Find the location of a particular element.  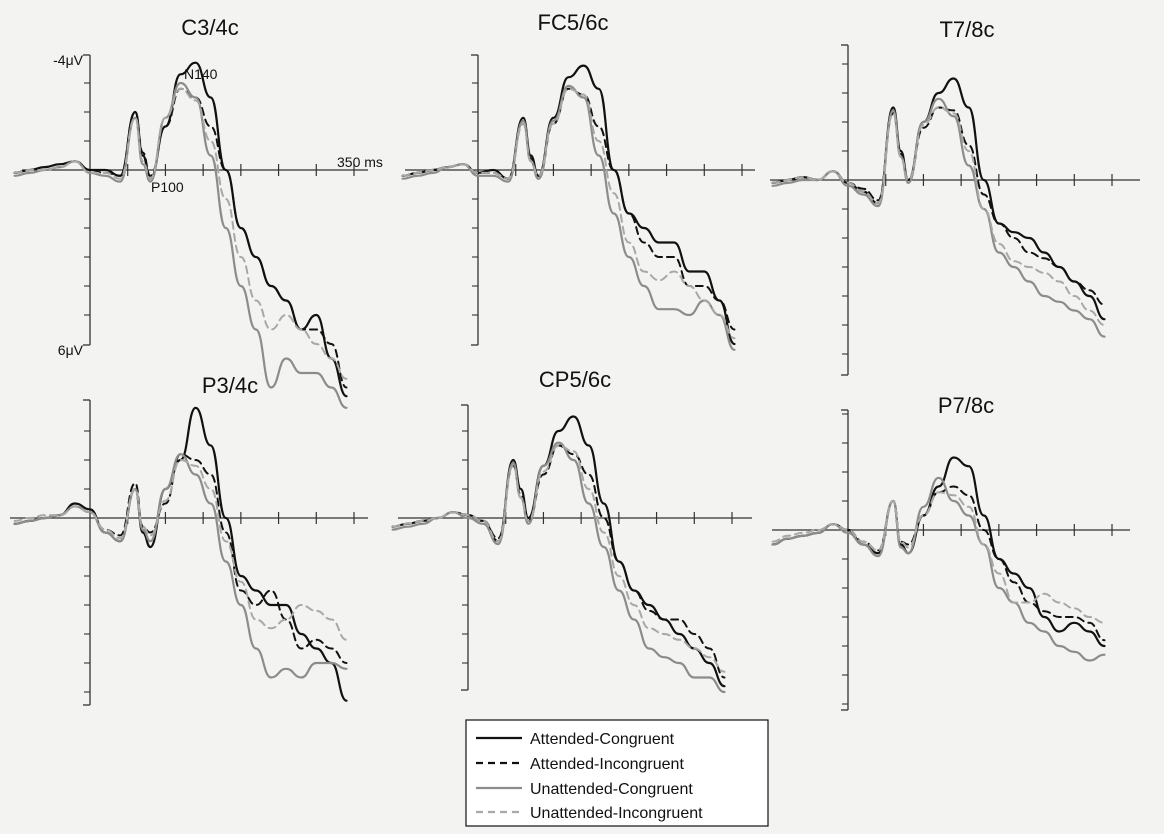

panel-cp5-6c: CP5/6c is located at coordinates (571, 530).